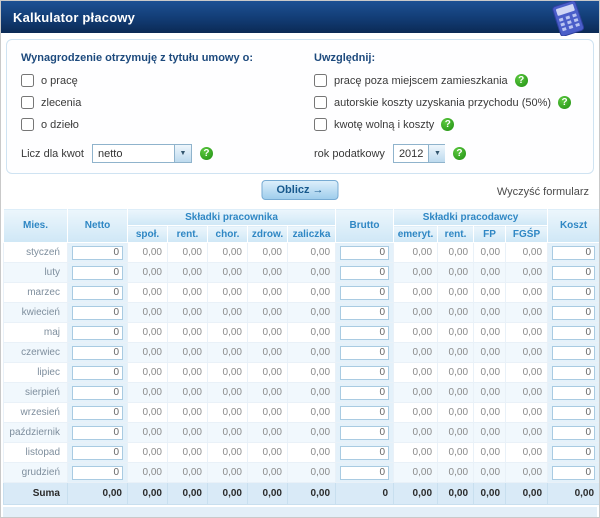  I want to click on checkbox-autorskie-koszty, so click(320, 102).